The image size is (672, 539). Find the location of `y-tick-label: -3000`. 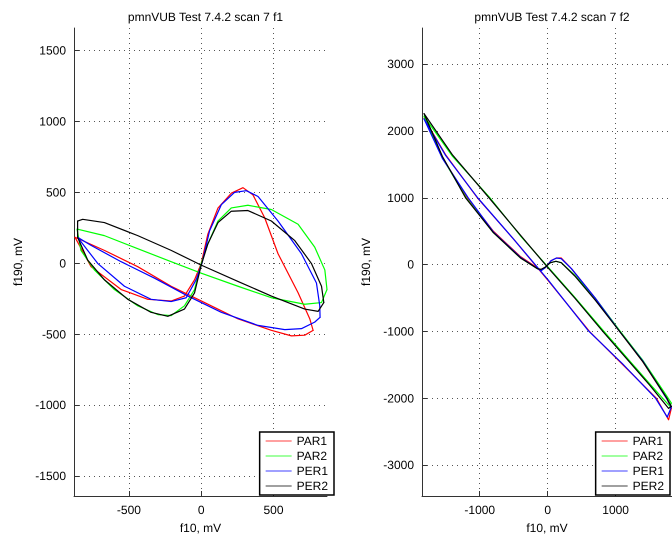

y-tick-label: -3000 is located at coordinates (398, 465).